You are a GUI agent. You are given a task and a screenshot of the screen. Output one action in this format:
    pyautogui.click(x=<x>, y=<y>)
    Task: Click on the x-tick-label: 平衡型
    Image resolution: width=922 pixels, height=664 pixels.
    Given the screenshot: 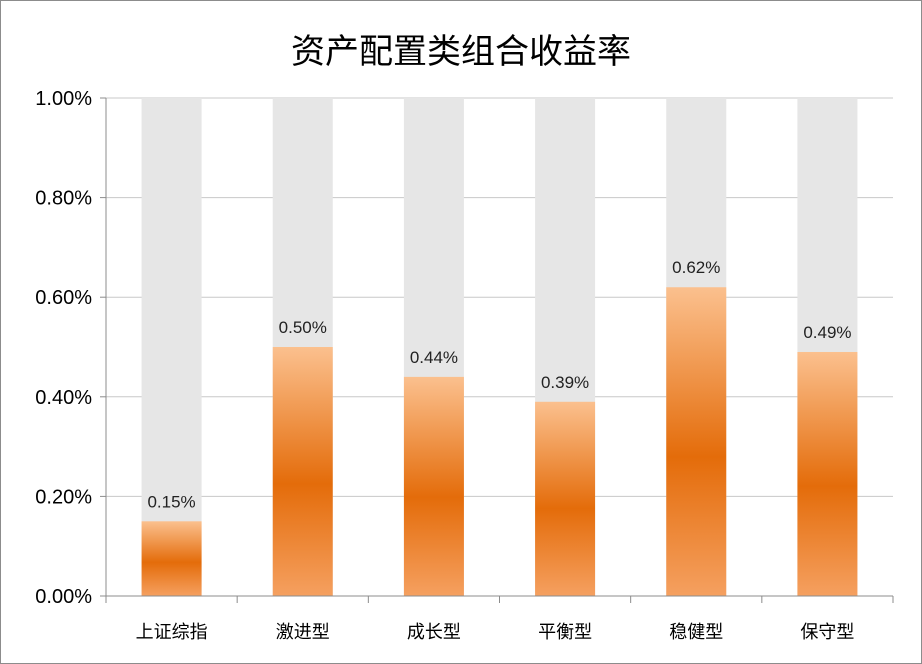 What is the action you would take?
    pyautogui.click(x=565, y=632)
    